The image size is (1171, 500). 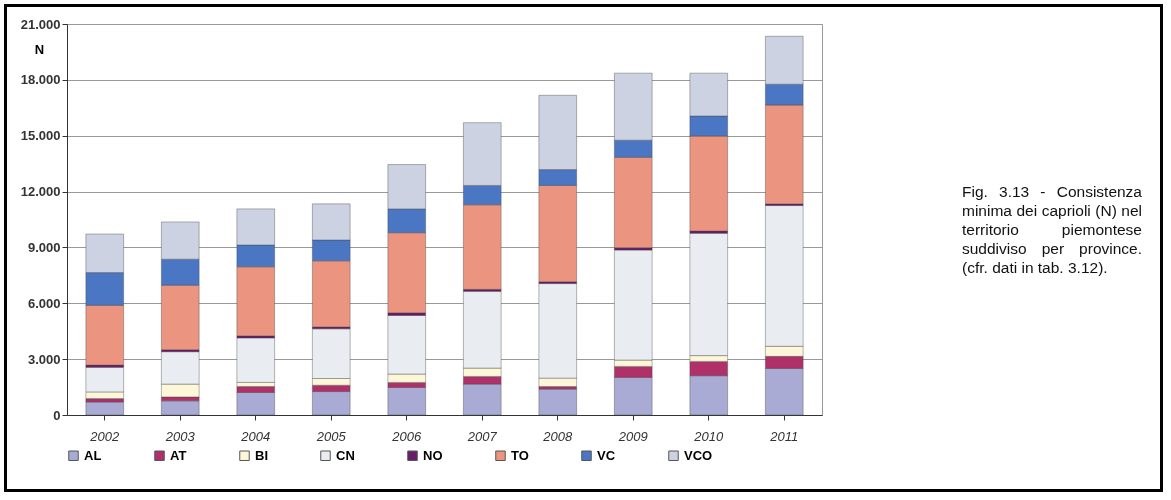 I want to click on x-tick-label: 2006, so click(x=406, y=436).